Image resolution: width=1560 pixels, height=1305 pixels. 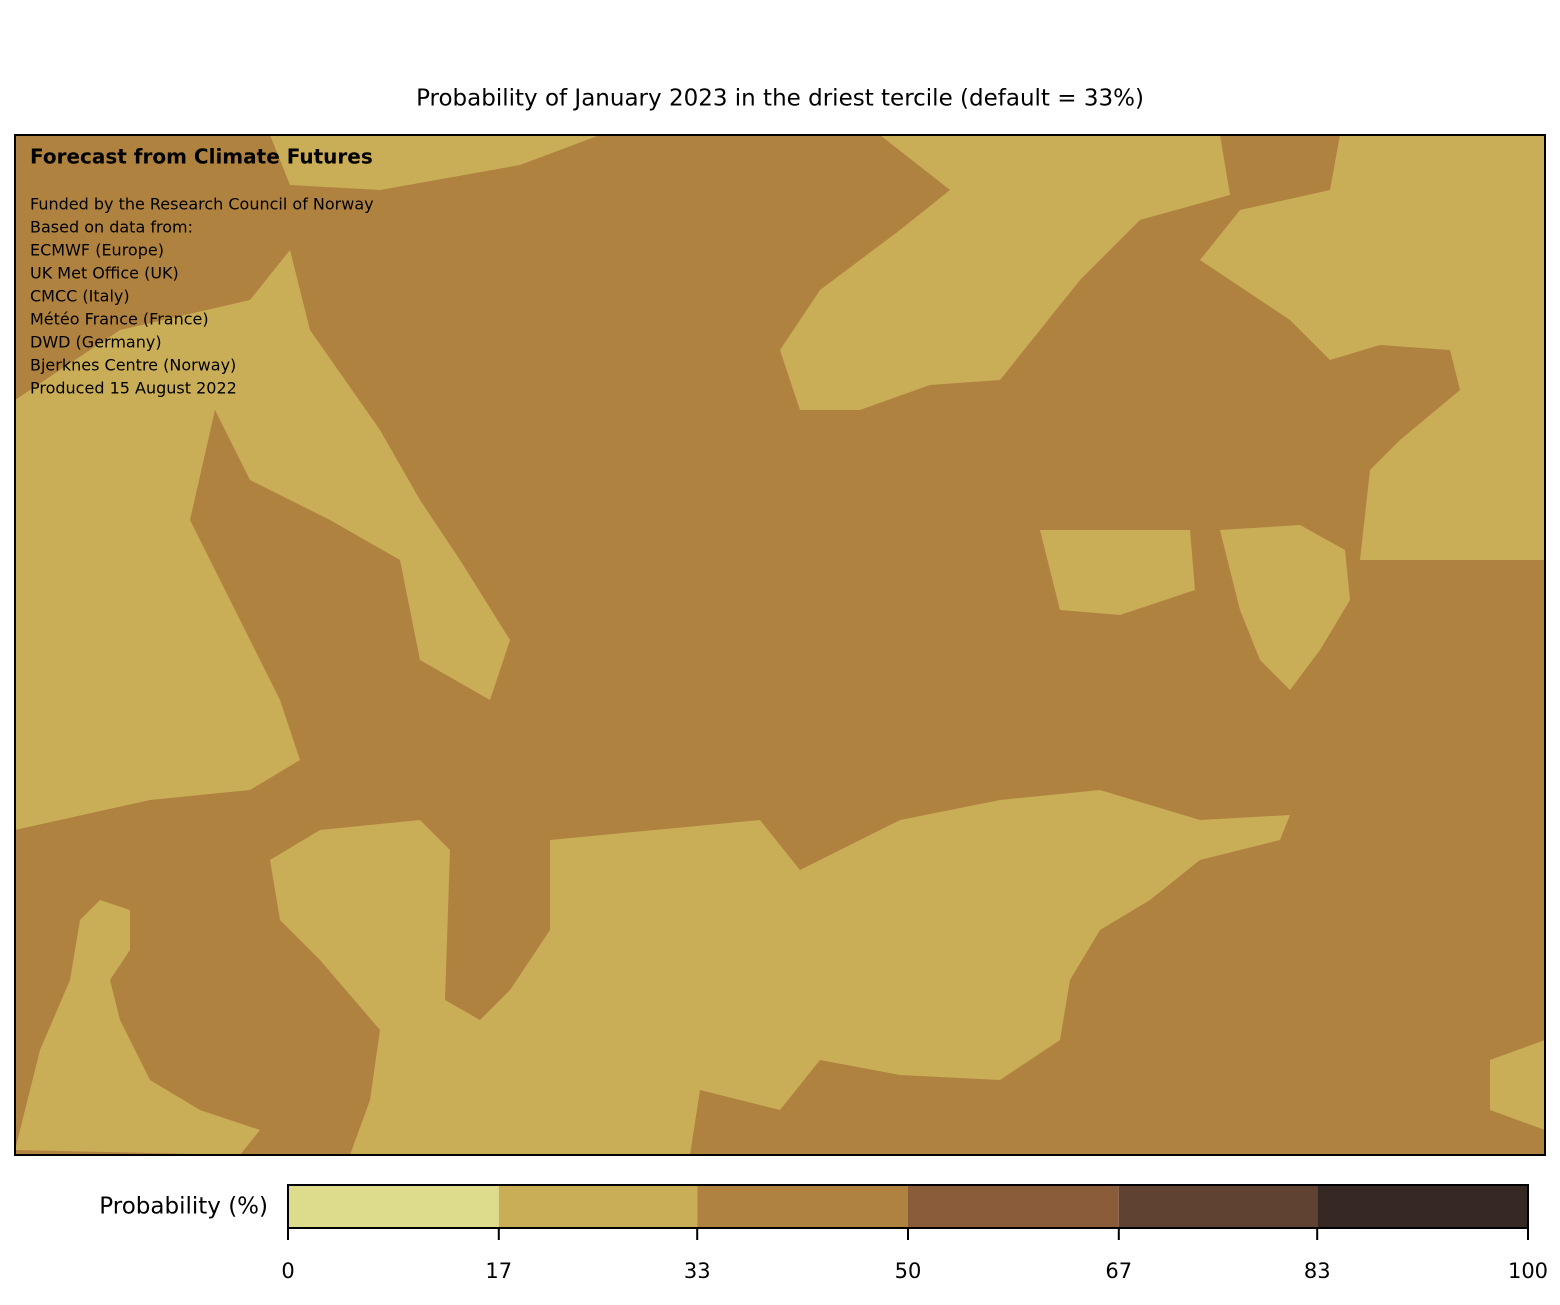 What do you see at coordinates (97, 250) in the screenshot?
I see `annotation-line: ECMWF (Europe)` at bounding box center [97, 250].